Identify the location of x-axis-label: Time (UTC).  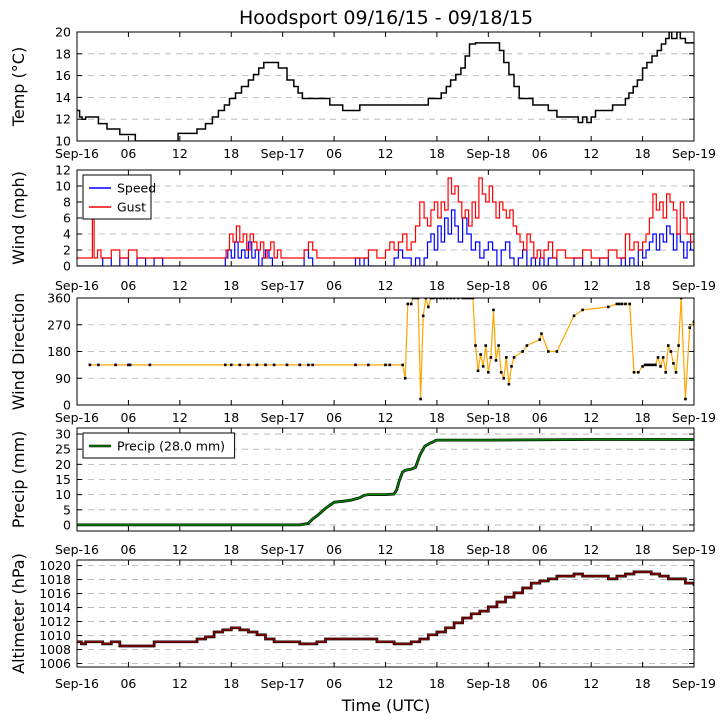
(385, 705).